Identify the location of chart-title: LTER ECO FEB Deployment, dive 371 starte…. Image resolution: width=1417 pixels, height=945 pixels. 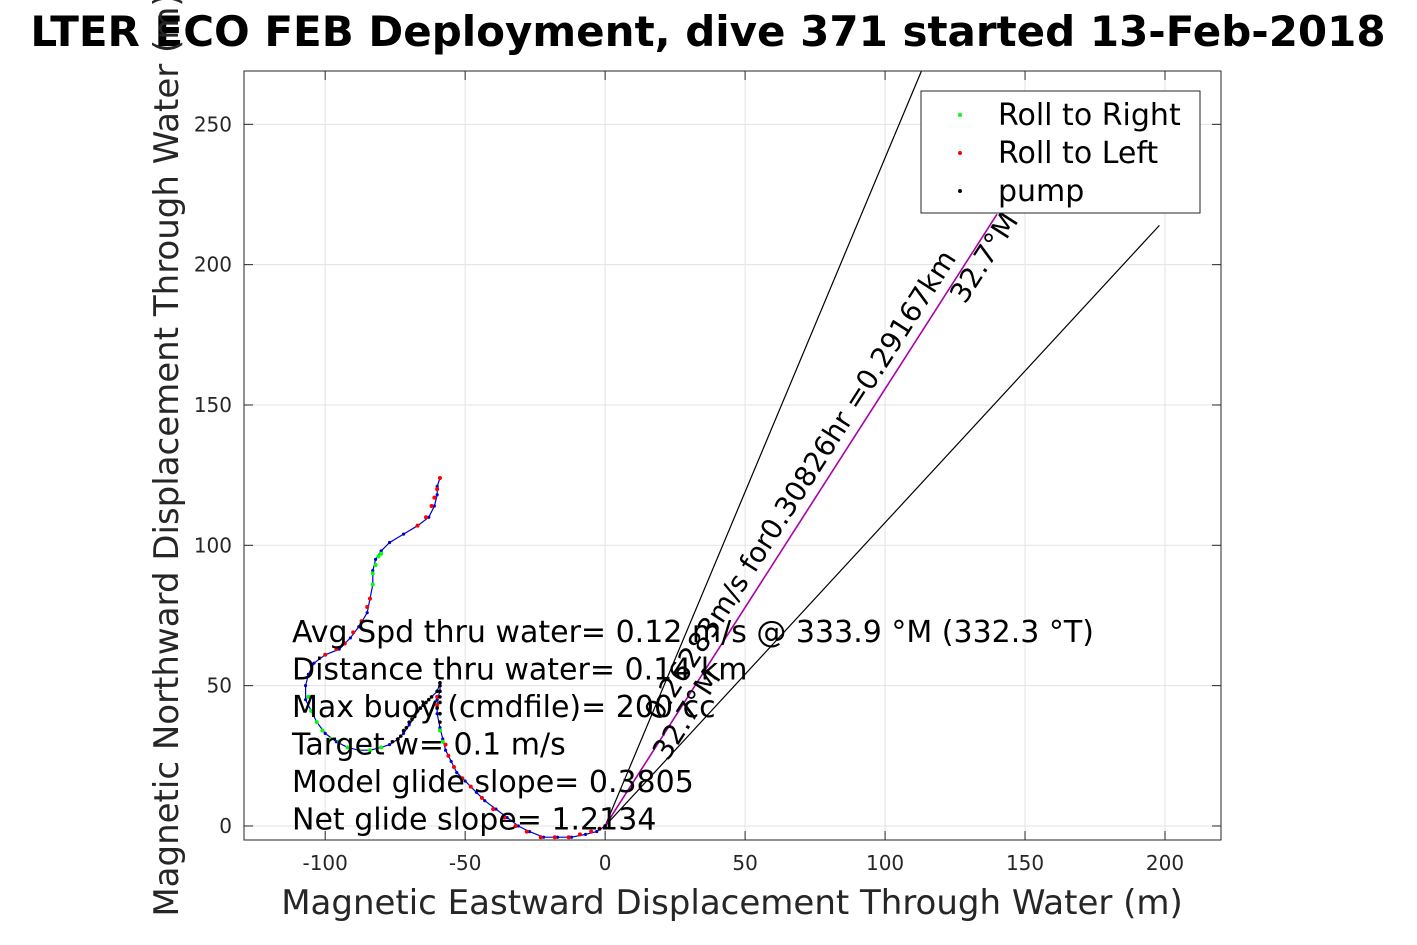
(707, 31).